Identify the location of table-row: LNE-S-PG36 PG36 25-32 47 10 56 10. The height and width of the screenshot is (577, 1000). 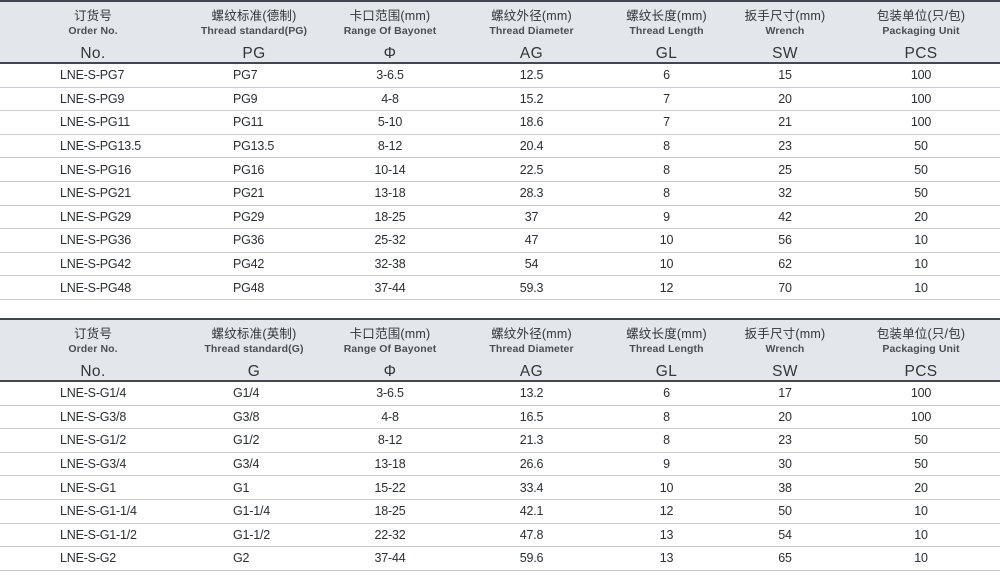
(500, 241).